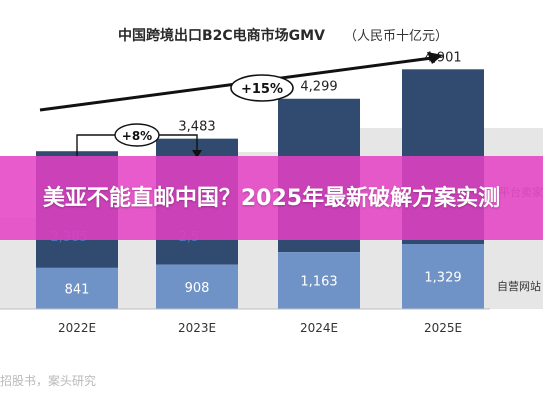  Describe the element at coordinates (519, 286) in the screenshot. I see `legend-label-self-site: 自营网站` at that location.